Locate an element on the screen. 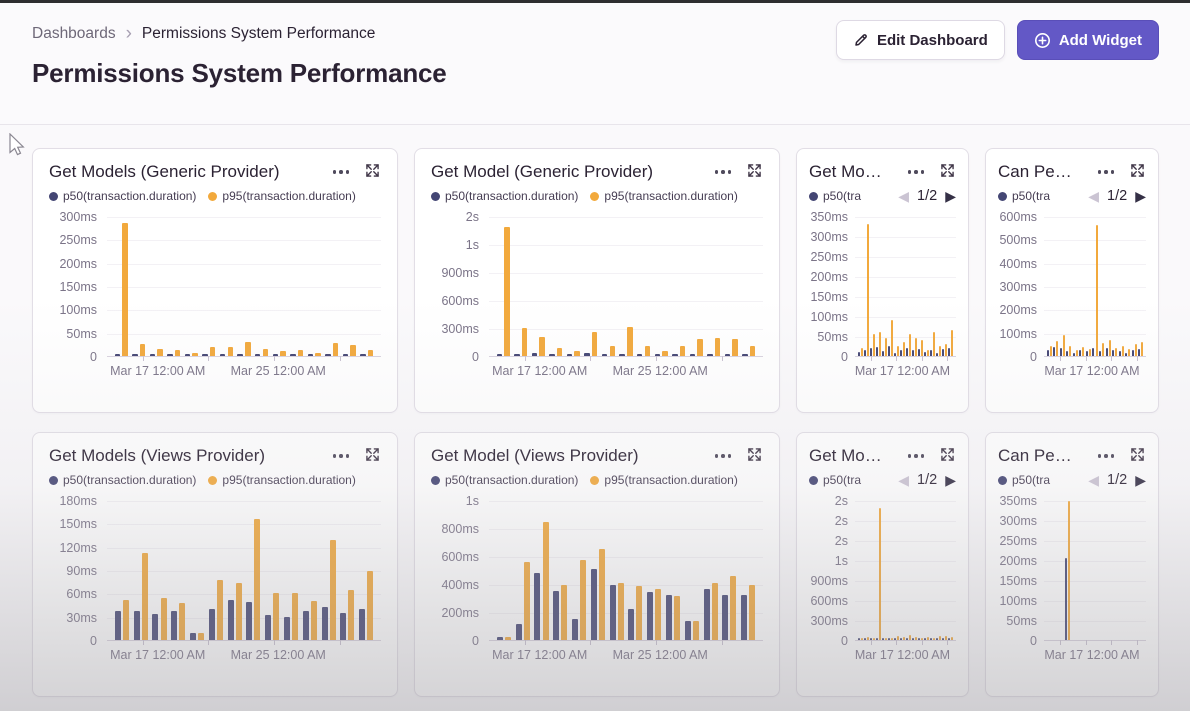  y-axis-tick-label: 120ms is located at coordinates (78, 547).